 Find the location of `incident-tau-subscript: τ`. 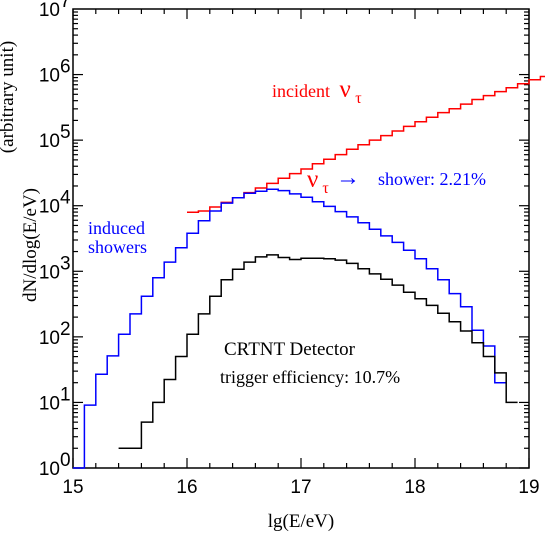

incident-tau-subscript: τ is located at coordinates (358, 98).